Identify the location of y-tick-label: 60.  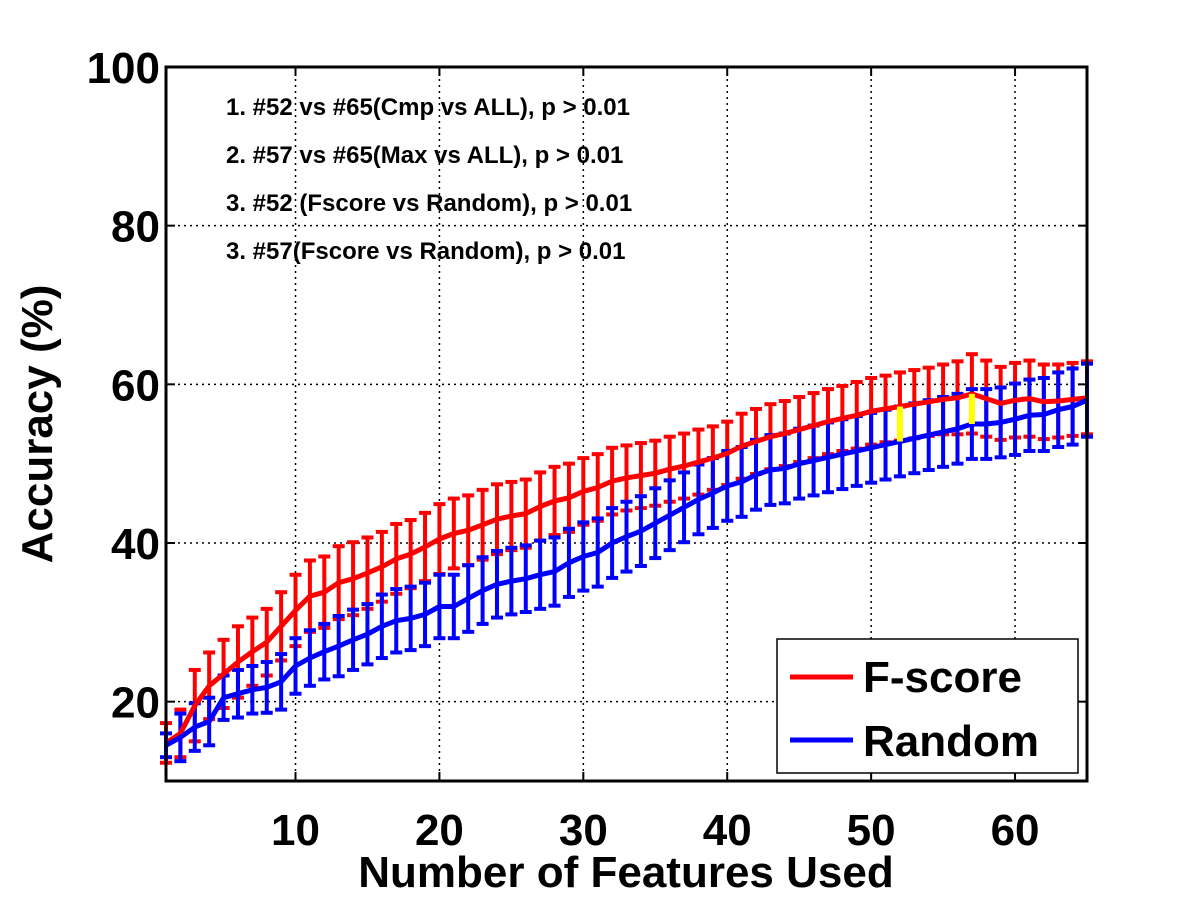
(135, 385).